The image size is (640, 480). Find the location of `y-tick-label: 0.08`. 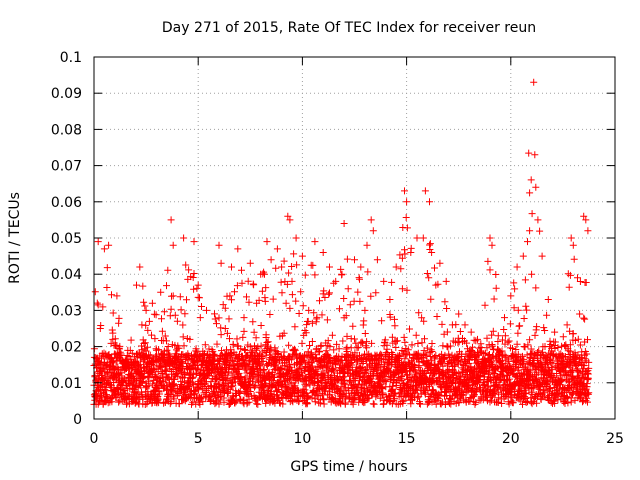

y-tick-label: 0.08 is located at coordinates (66, 130).